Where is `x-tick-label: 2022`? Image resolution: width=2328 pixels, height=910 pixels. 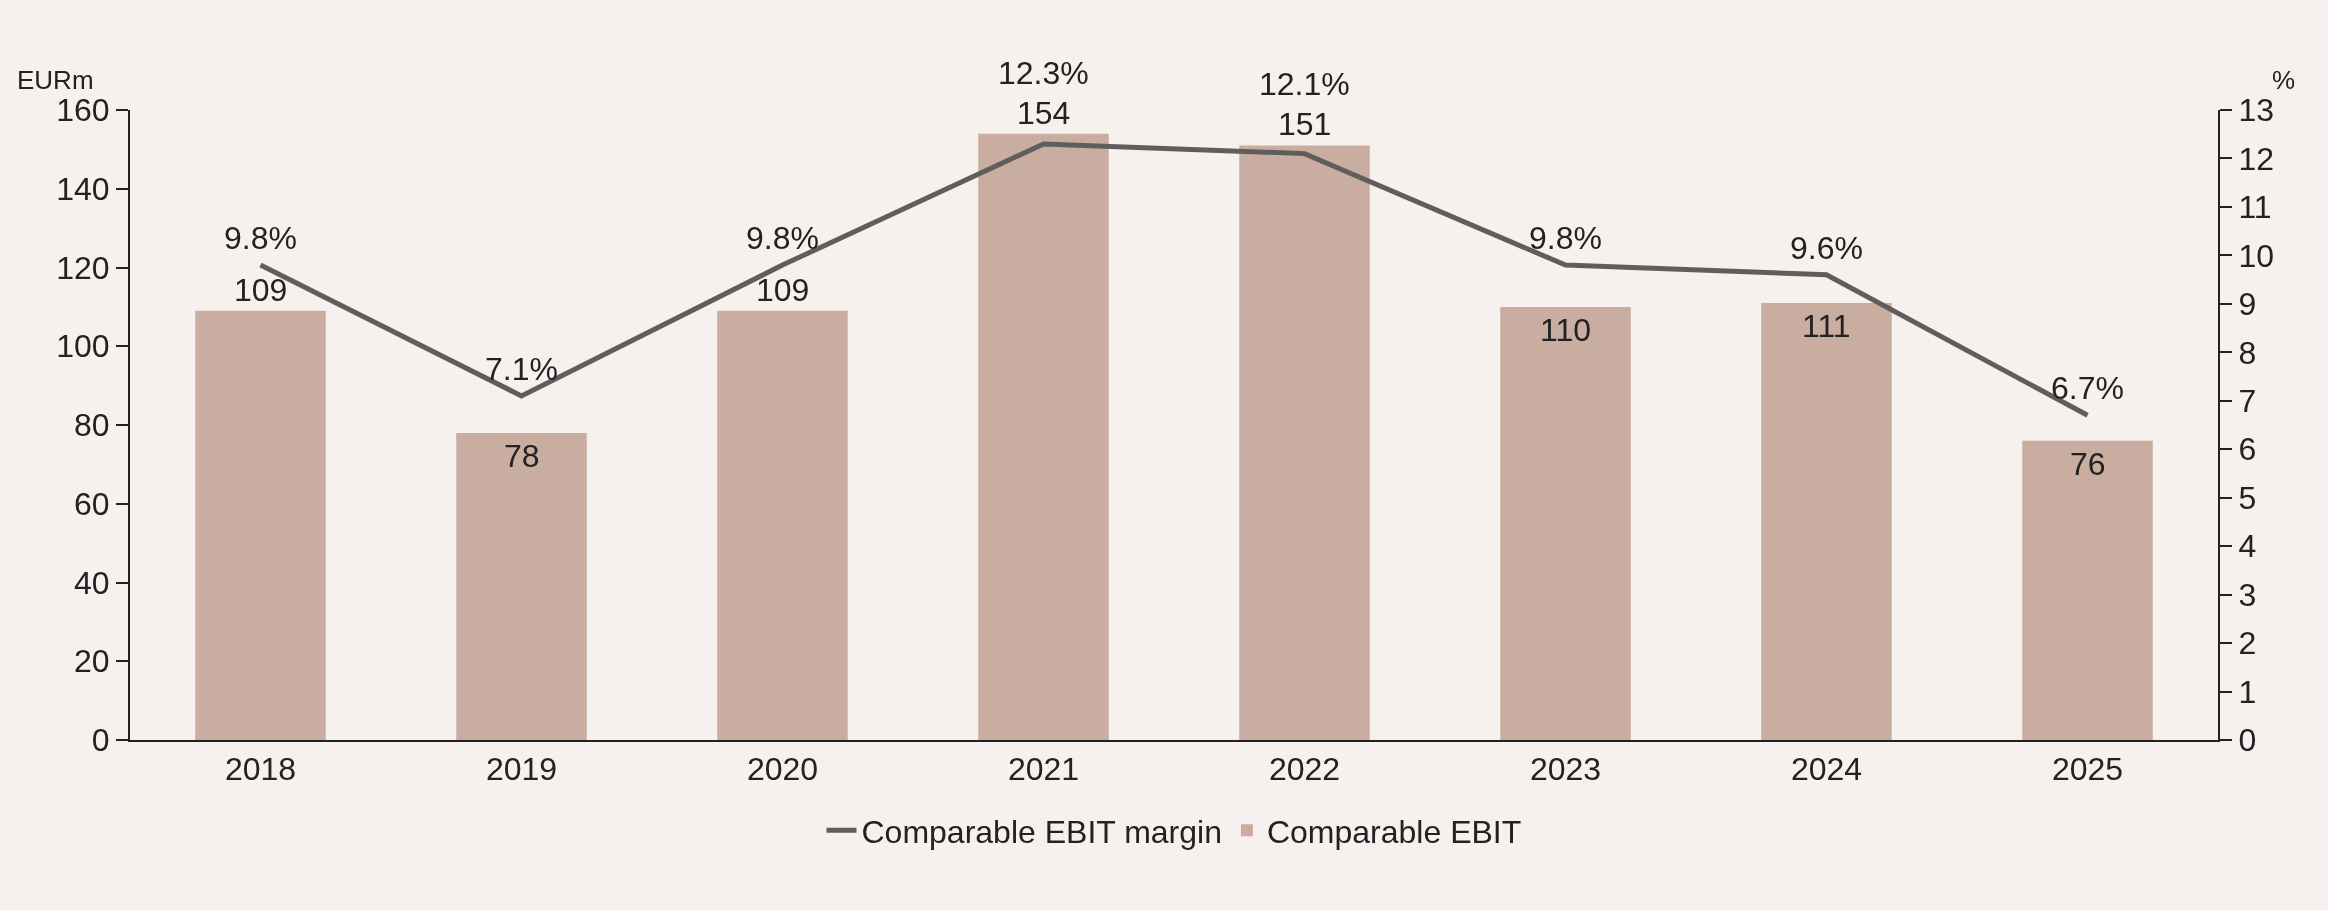
x-tick-label: 2022 is located at coordinates (1304, 769).